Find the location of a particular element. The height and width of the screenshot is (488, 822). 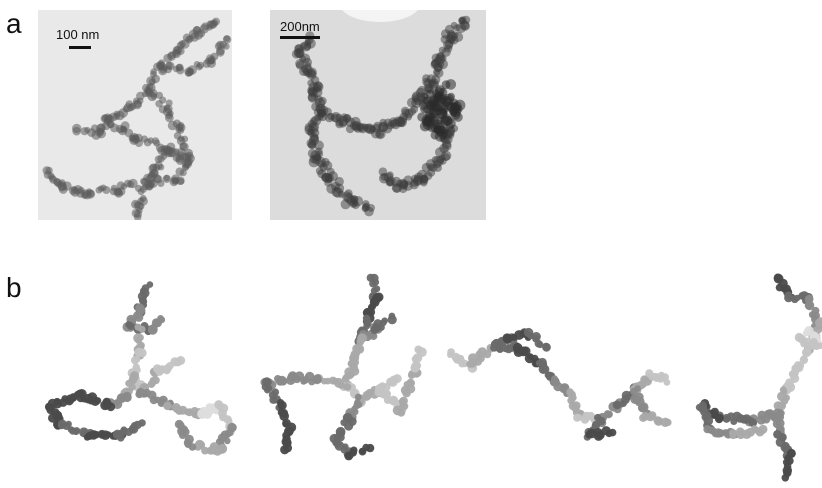

panel-label-b: b is located at coordinates (14, 287).